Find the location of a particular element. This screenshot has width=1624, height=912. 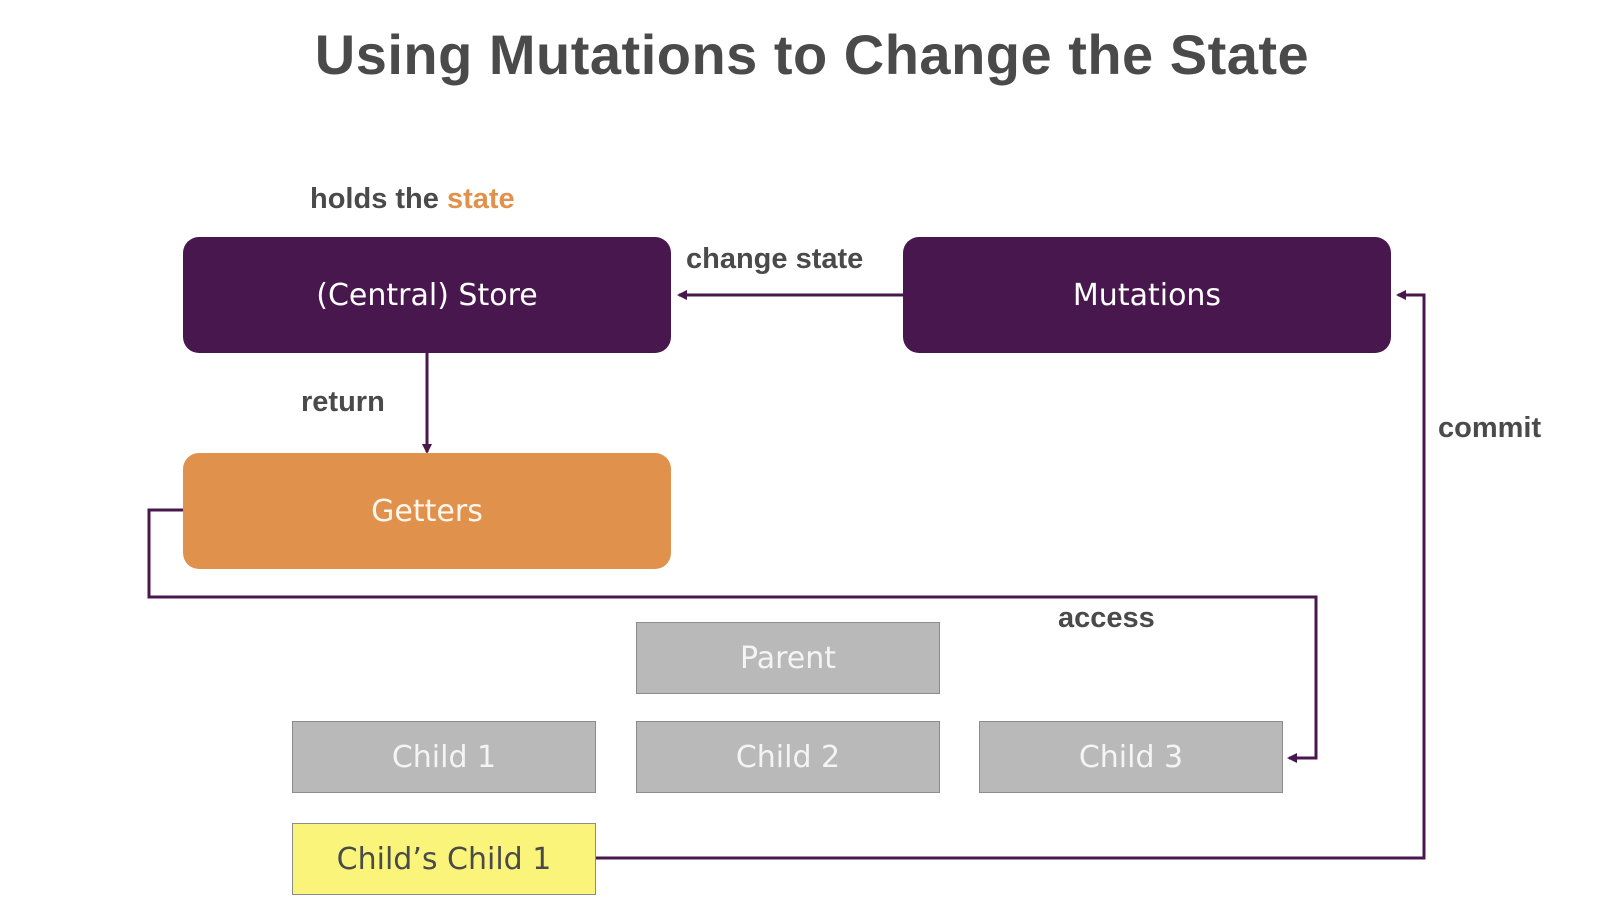

central-store-node: (Central) Store is located at coordinates (427, 295).